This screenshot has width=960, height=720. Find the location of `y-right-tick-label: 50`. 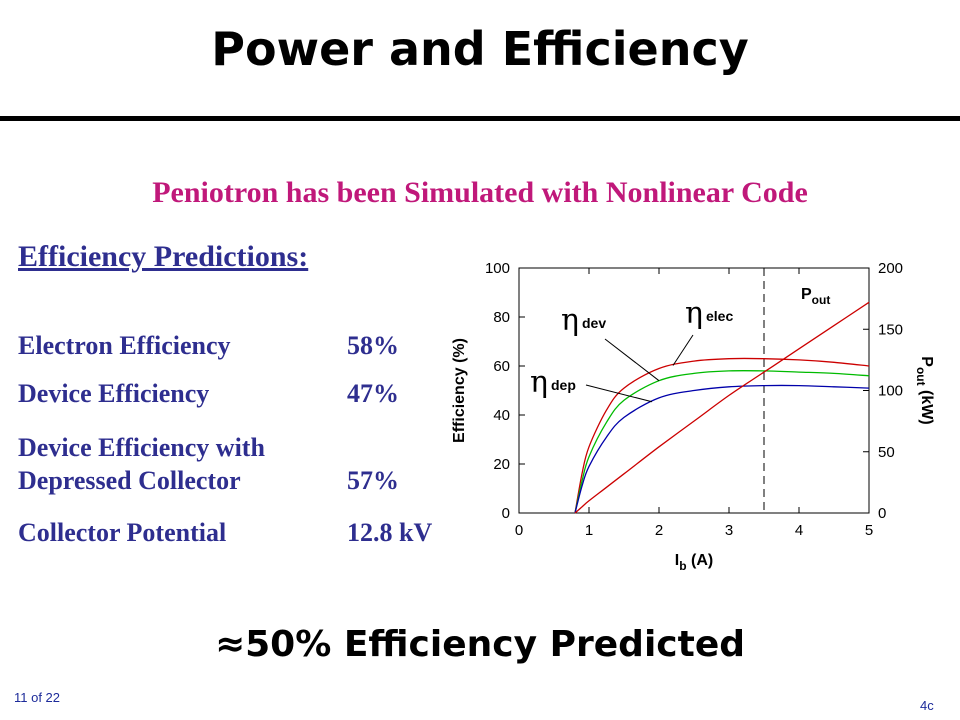

y-right-tick-label: 50 is located at coordinates (886, 452).